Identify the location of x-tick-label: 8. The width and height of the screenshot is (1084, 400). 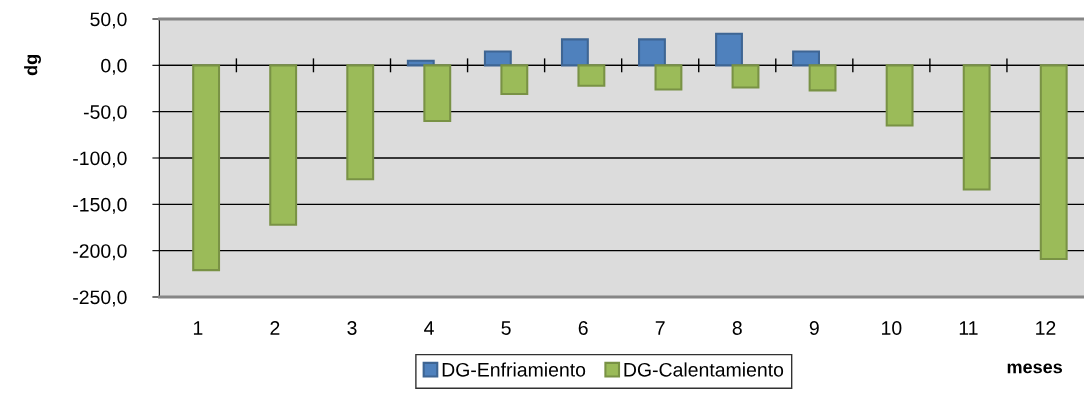
(737, 328).